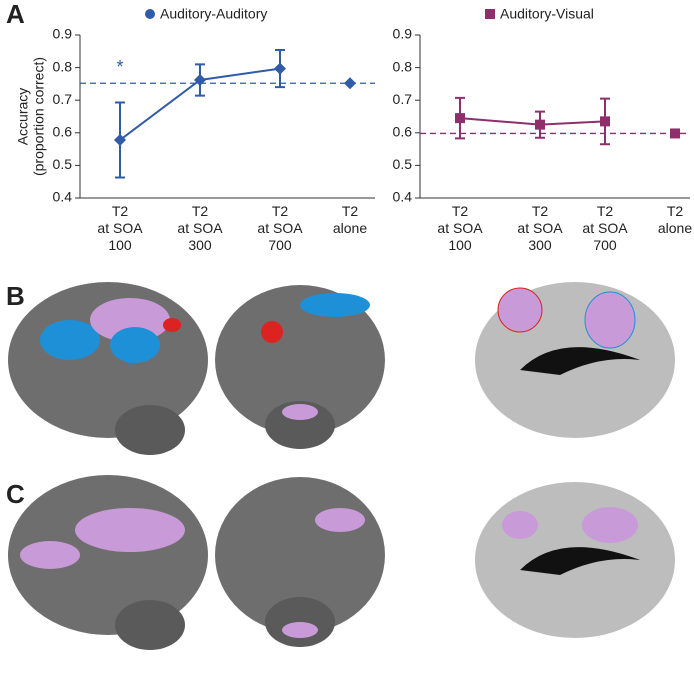 Image resolution: width=694 pixels, height=673 pixels. I want to click on panel-label: B, so click(15, 296).